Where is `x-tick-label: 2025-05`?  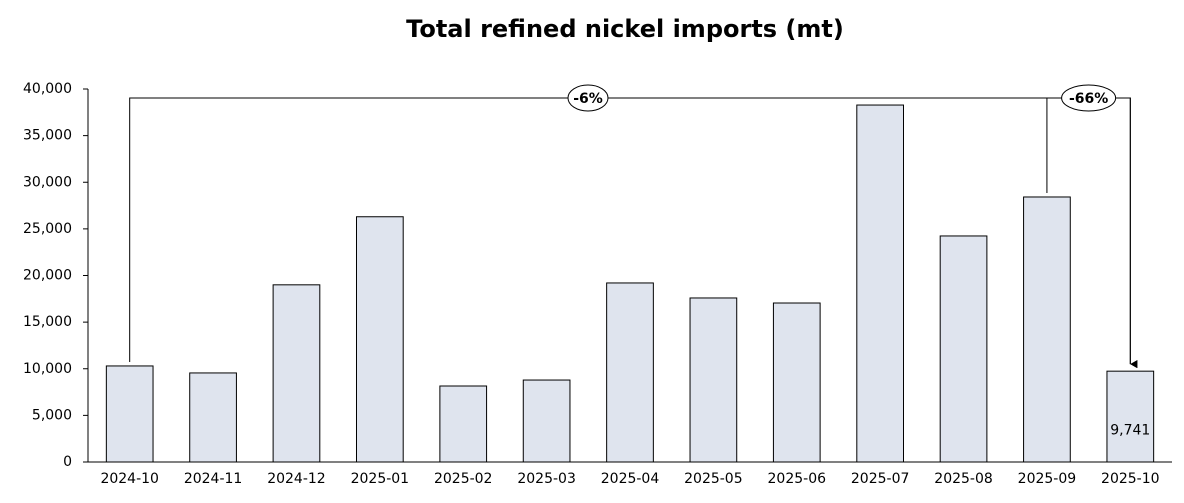
x-tick-label: 2025-05 is located at coordinates (713, 479).